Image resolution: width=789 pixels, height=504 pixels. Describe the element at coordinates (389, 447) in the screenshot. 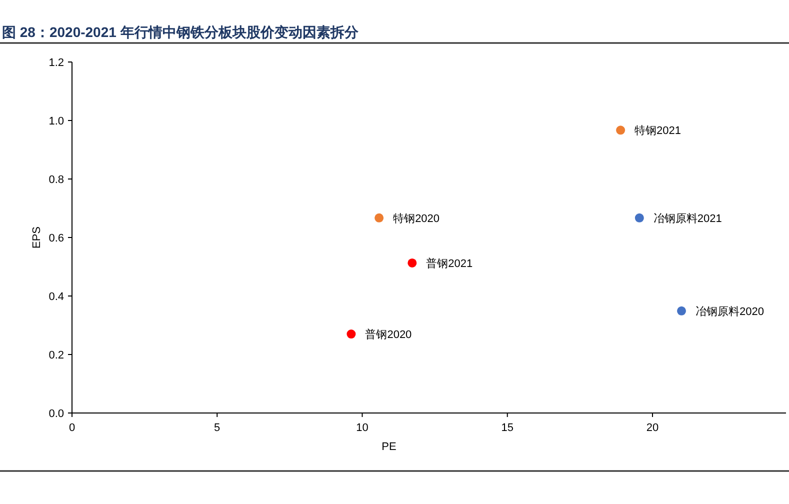

I see `x-axis-title: PE` at that location.